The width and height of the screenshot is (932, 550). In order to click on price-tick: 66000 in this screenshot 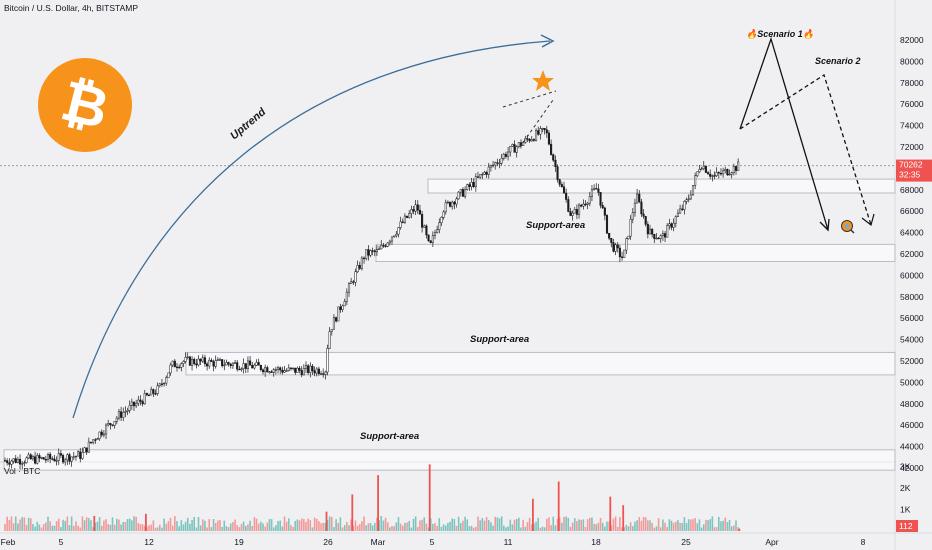, I will do `click(912, 211)`.